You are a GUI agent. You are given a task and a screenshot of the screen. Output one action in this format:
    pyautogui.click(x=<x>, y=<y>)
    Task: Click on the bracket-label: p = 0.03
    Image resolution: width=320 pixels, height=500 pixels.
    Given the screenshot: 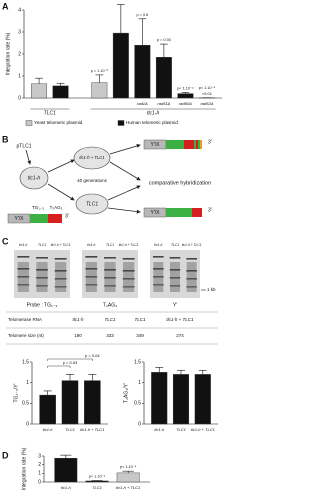 What is the action you would take?
    pyautogui.click(x=70, y=362)
    